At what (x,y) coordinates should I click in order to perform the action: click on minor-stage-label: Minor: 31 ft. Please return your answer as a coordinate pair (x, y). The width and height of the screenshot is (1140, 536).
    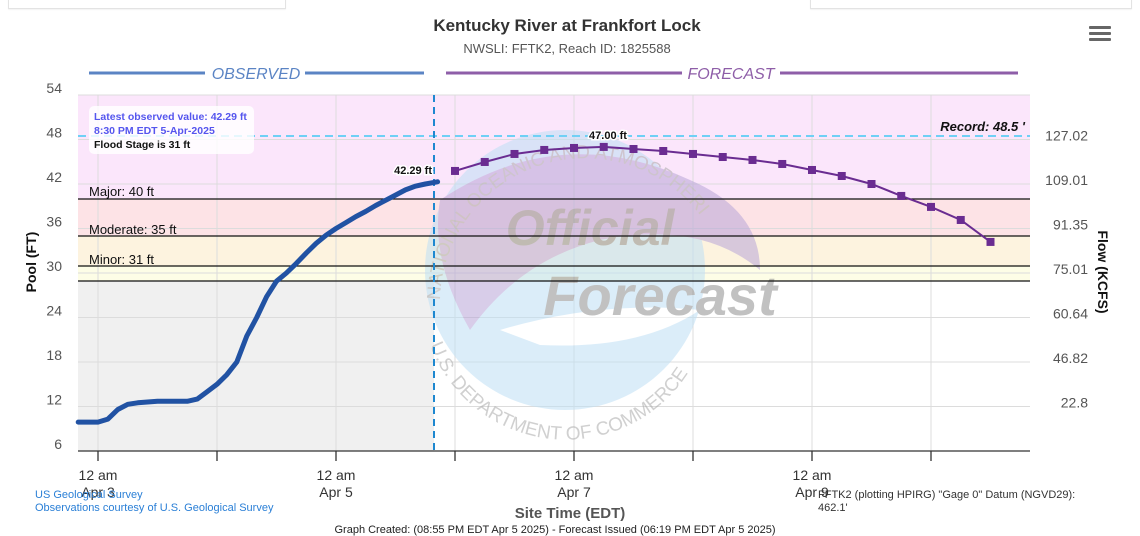
    Looking at the image, I should click on (121, 259).